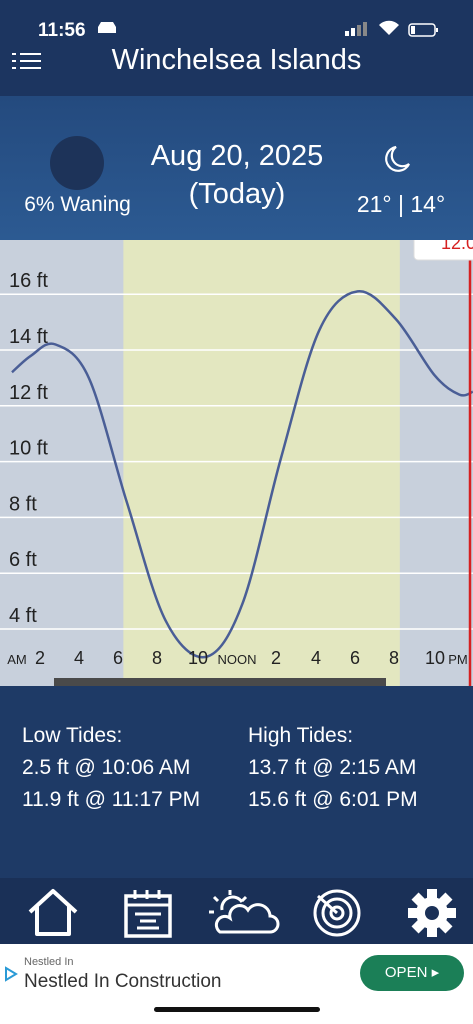 This screenshot has width=473, height=1024. I want to click on moon-phase-icon, so click(77, 163).